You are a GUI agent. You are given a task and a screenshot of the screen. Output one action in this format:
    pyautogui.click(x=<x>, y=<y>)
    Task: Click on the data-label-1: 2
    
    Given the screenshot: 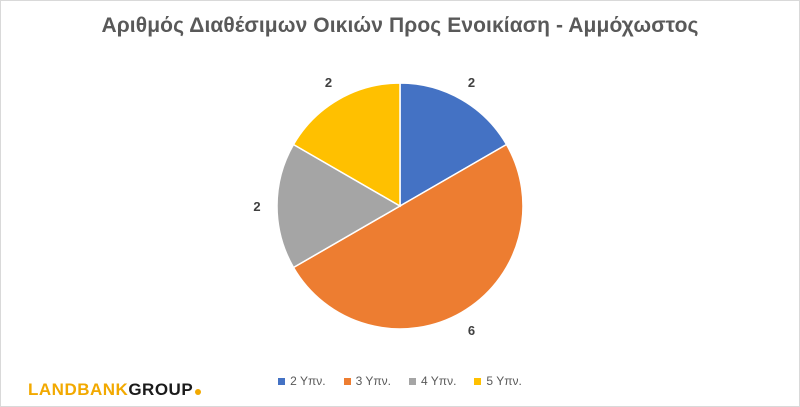 What is the action you would take?
    pyautogui.click(x=471, y=82)
    